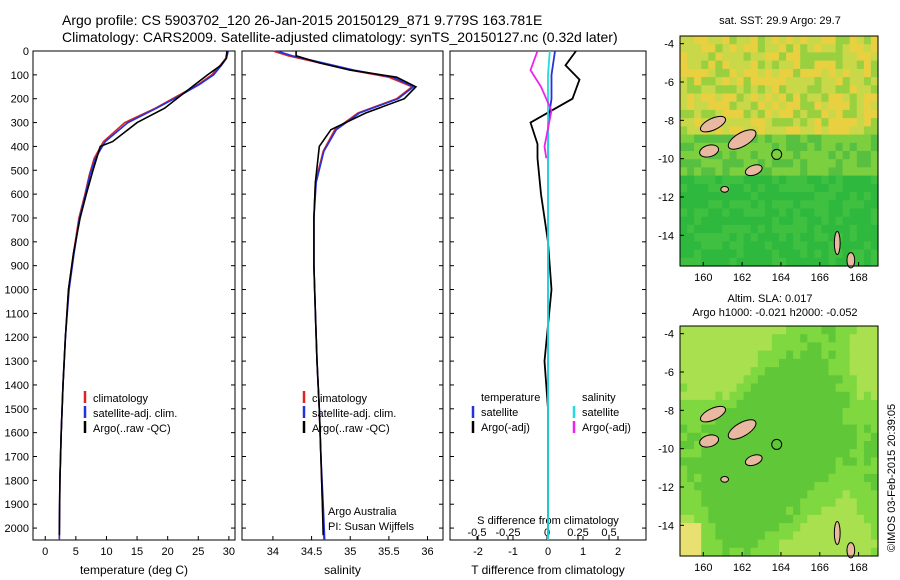 This screenshot has height=580, width=900. Describe the element at coordinates (513, 552) in the screenshot. I see `x-tick-label: -1` at that location.